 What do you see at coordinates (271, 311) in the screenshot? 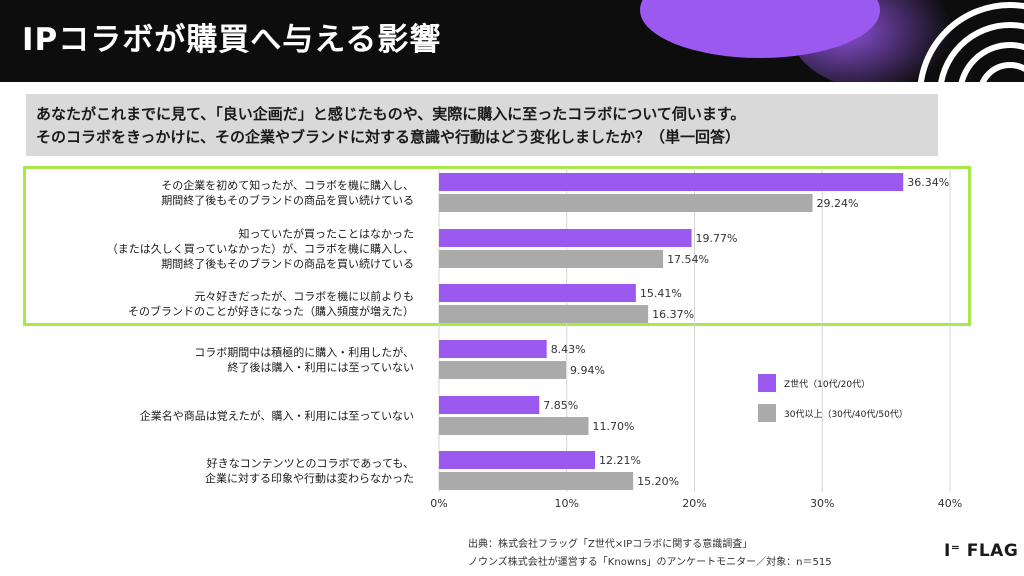
I see `category-label: そのブランドのことが好きになった（購入頻度が増えた）` at bounding box center [271, 311].